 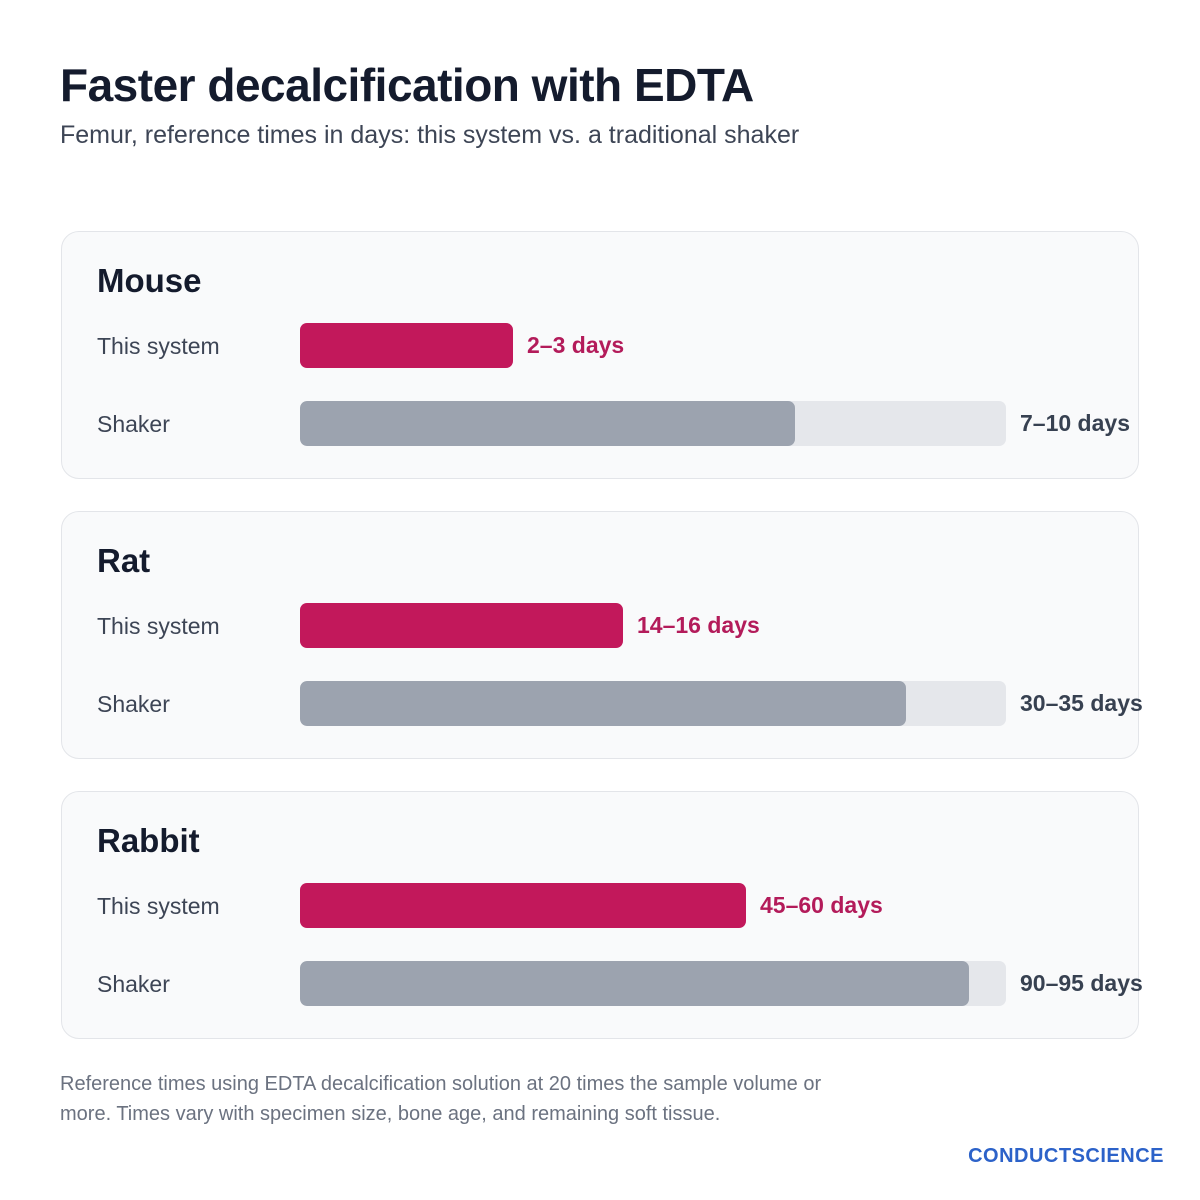 What do you see at coordinates (124, 560) in the screenshot?
I see `panel-title: Rat` at bounding box center [124, 560].